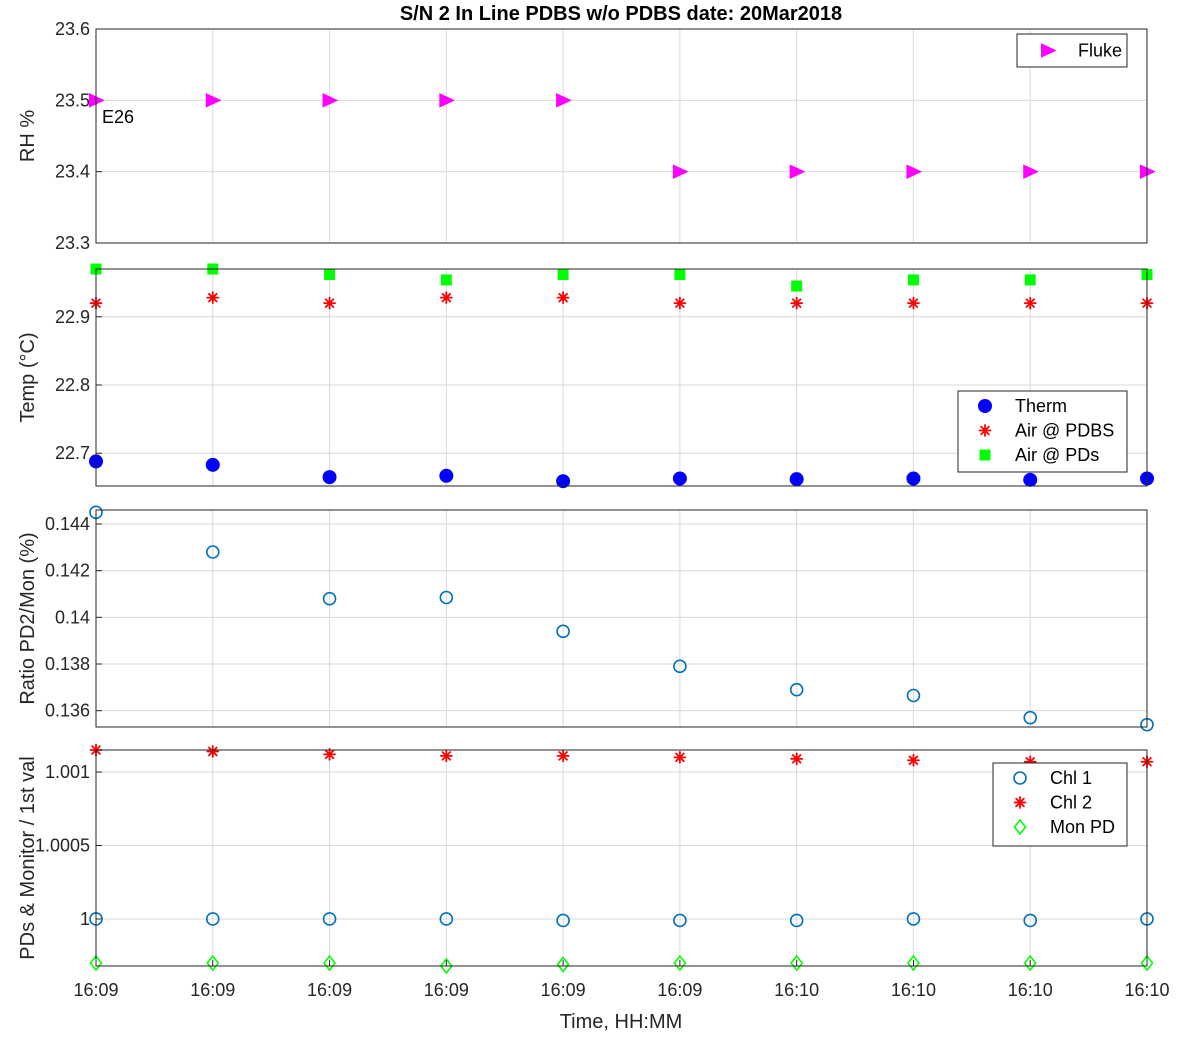 This screenshot has height=1050, width=1200. What do you see at coordinates (72, 29) in the screenshot?
I see `y-tick-label: 23.6` at bounding box center [72, 29].